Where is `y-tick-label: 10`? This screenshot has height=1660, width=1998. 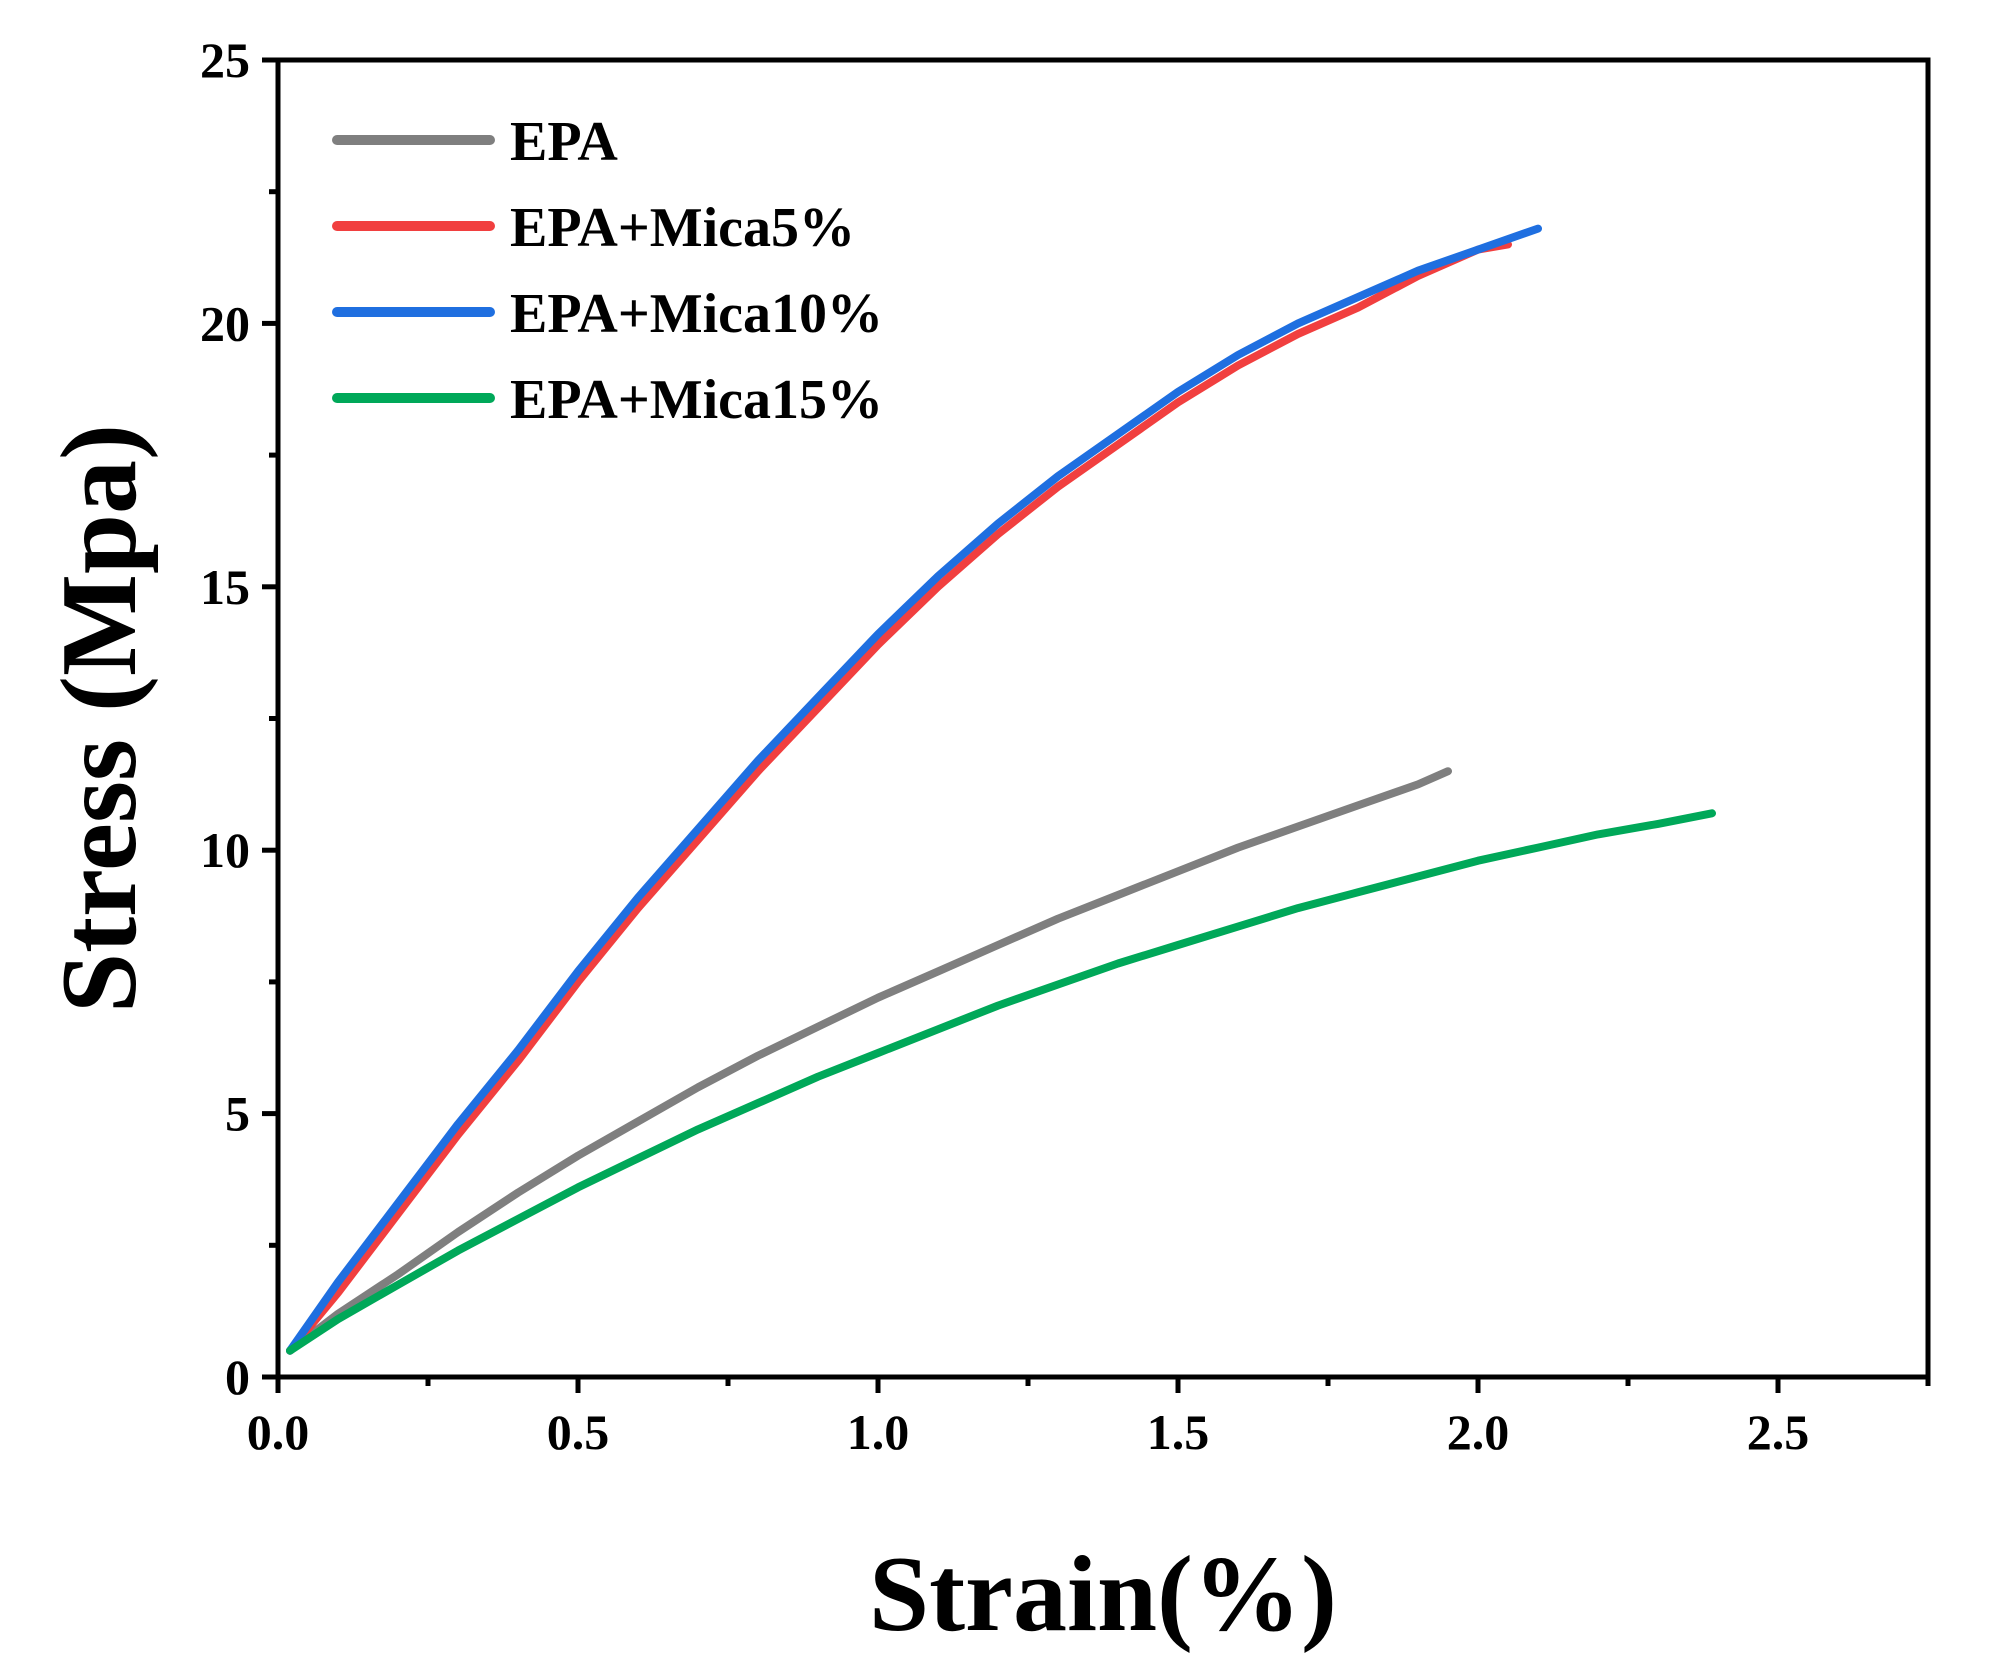 y-tick-label: 10 is located at coordinates (225, 850).